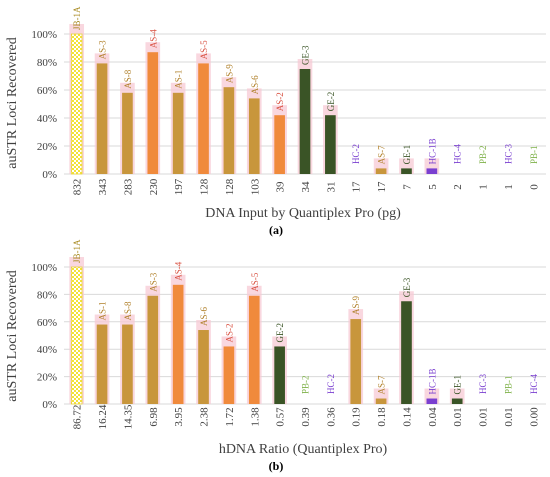  I want to click on x-tick-label: 34, so click(306, 187).